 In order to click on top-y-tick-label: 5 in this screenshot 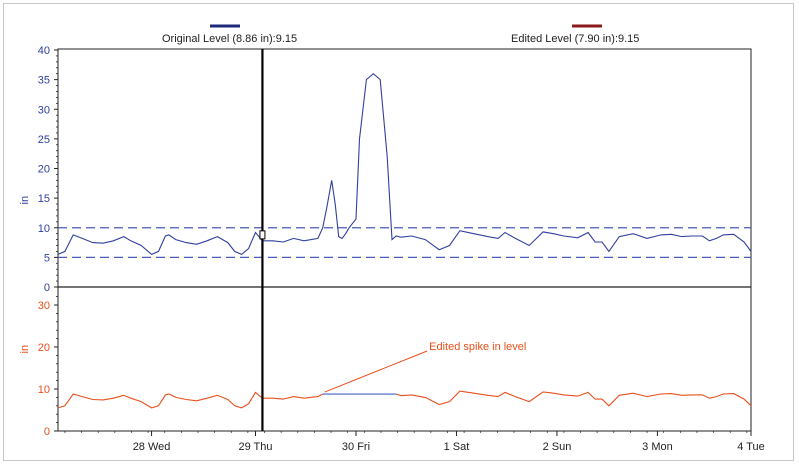, I will do `click(47, 258)`.